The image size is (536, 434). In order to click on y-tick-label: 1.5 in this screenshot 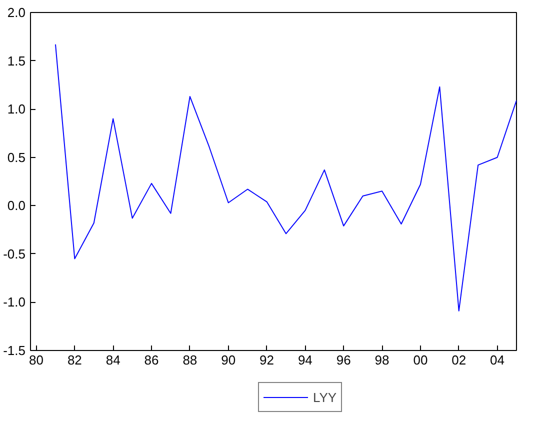, I will do `click(16, 60)`.